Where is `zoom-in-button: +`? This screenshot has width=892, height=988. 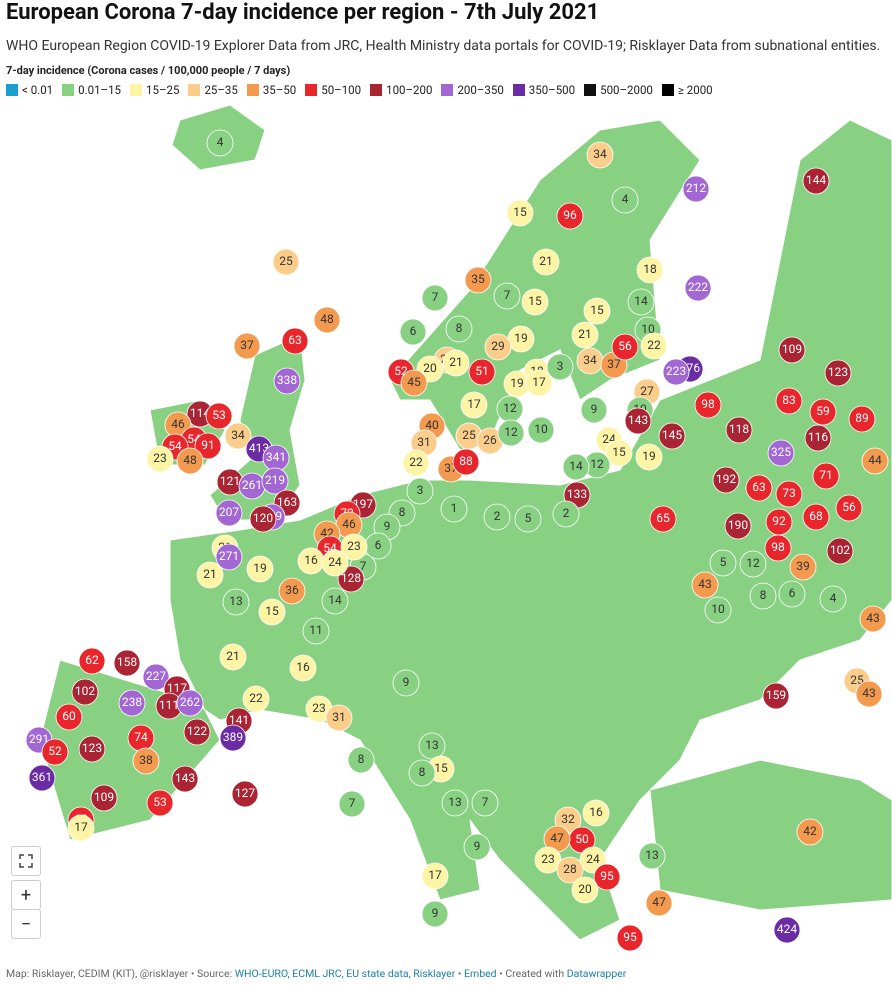
zoom-in-button: + is located at coordinates (26, 895).